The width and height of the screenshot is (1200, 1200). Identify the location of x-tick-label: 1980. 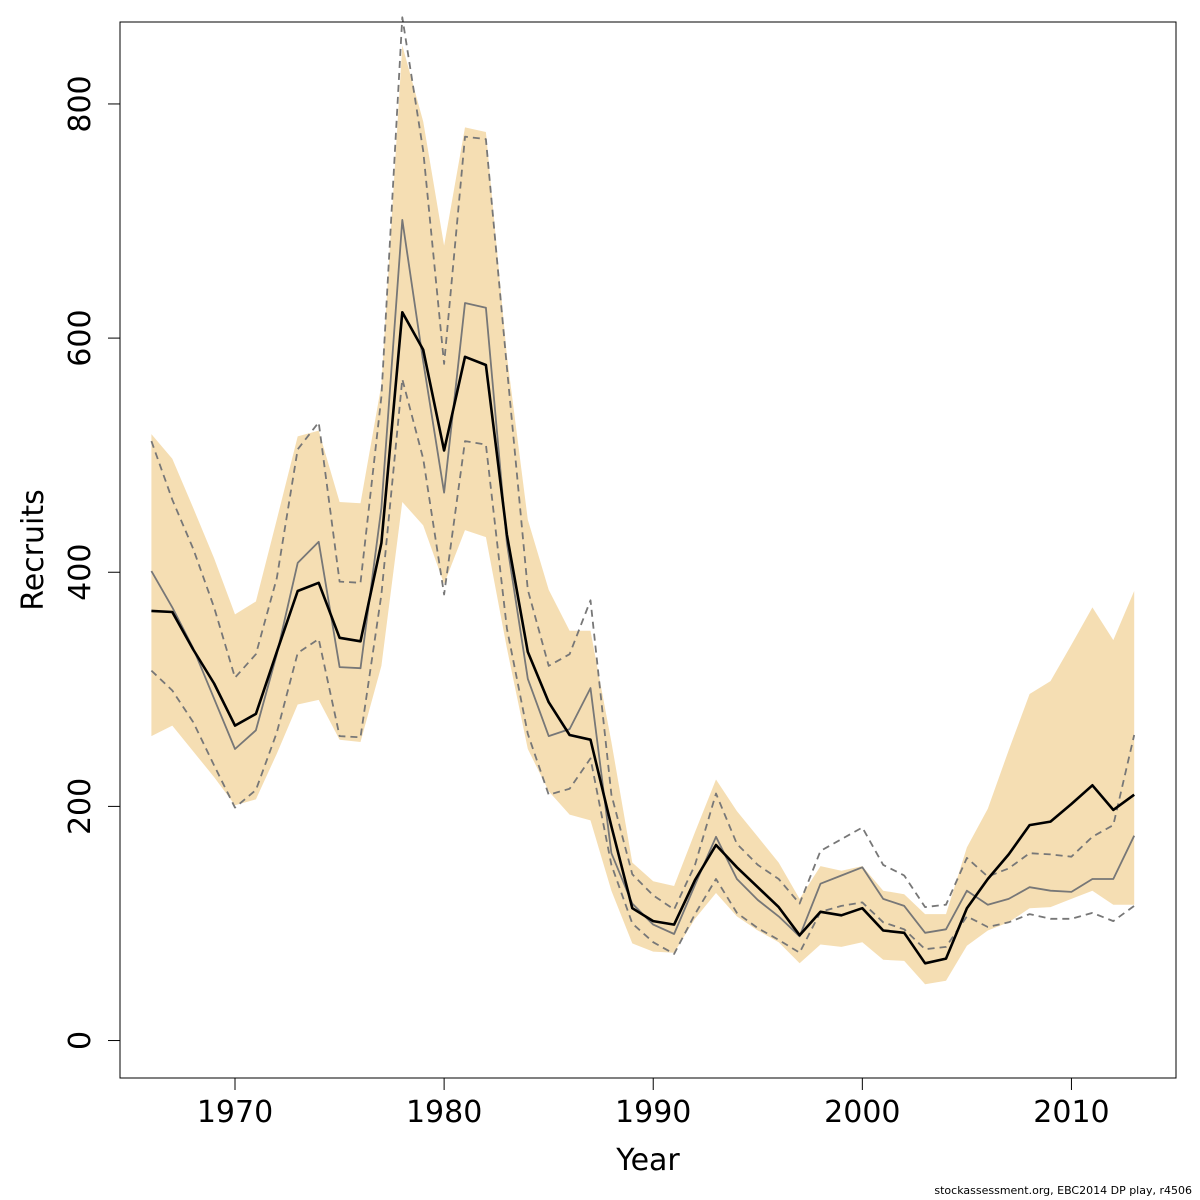
(444, 1112).